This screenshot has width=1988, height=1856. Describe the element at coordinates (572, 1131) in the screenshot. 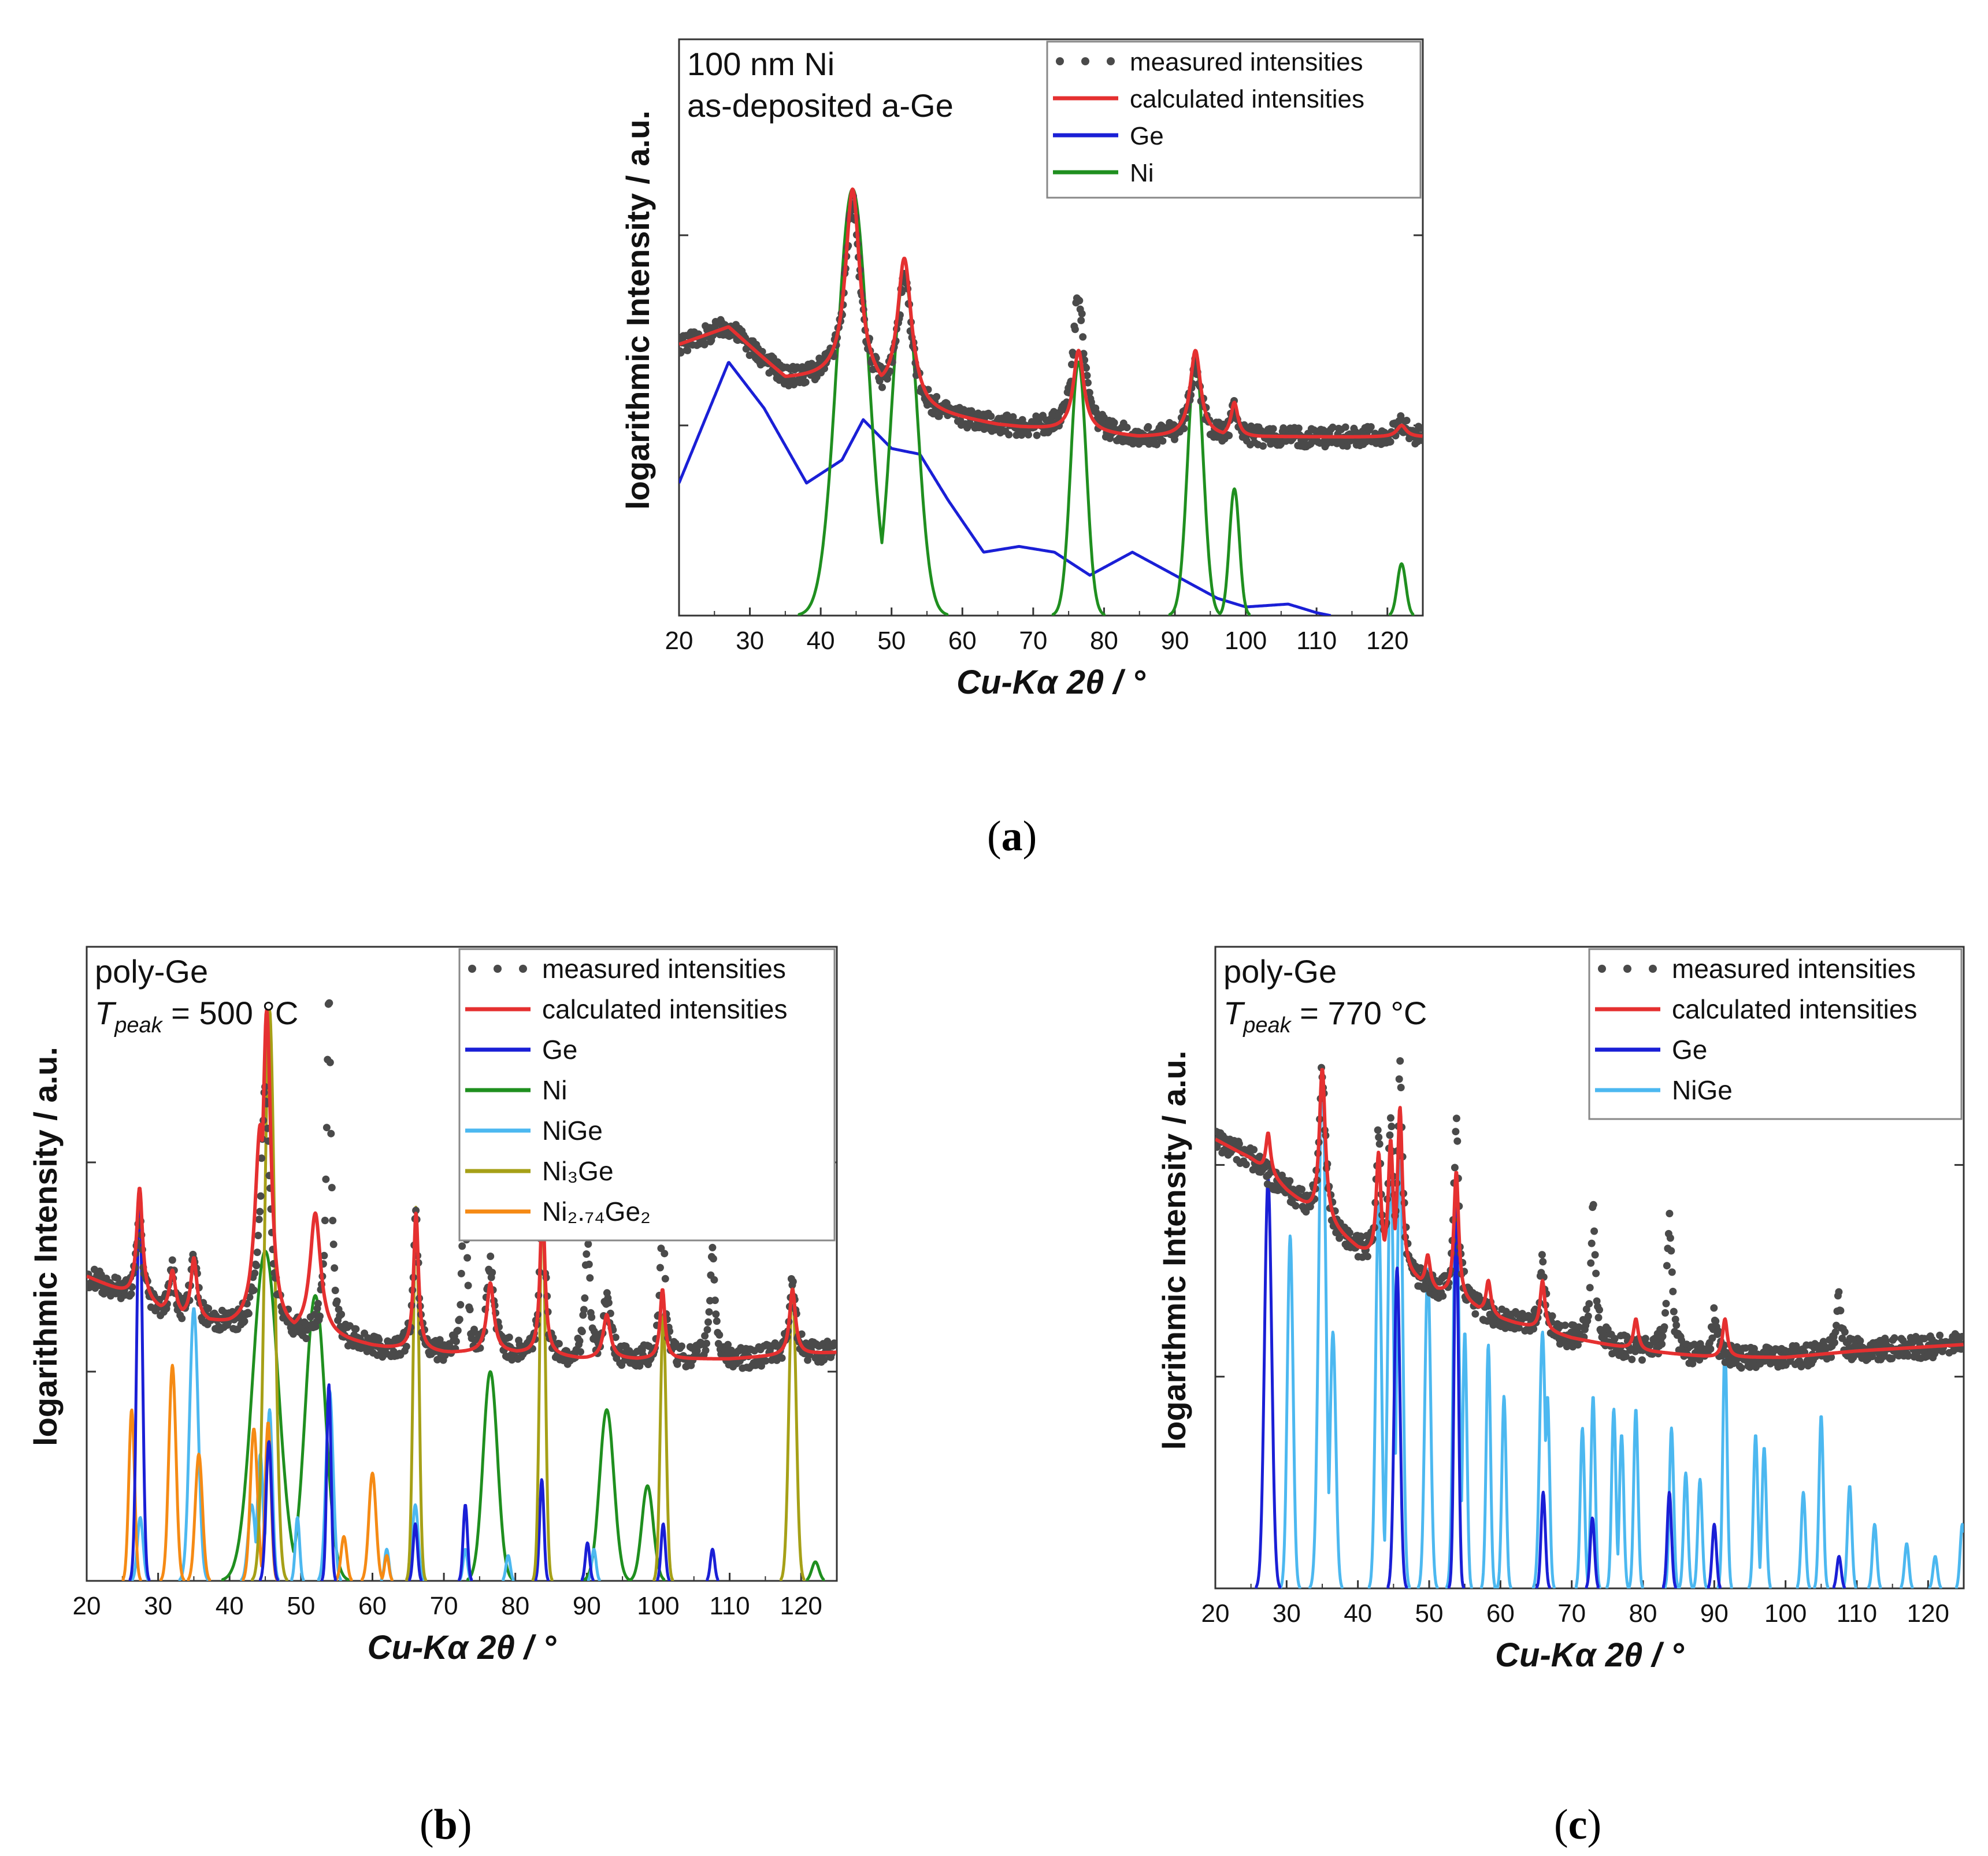

I see `legend-label-NiGe: NiGe` at that location.